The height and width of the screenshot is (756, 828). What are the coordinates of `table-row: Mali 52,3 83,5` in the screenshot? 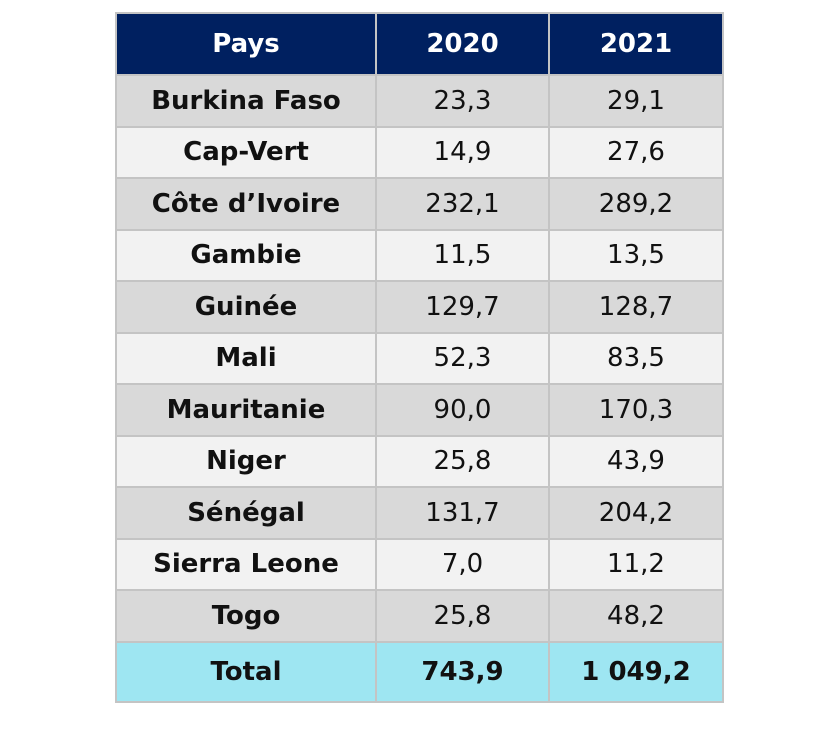 It's located at (419, 358).